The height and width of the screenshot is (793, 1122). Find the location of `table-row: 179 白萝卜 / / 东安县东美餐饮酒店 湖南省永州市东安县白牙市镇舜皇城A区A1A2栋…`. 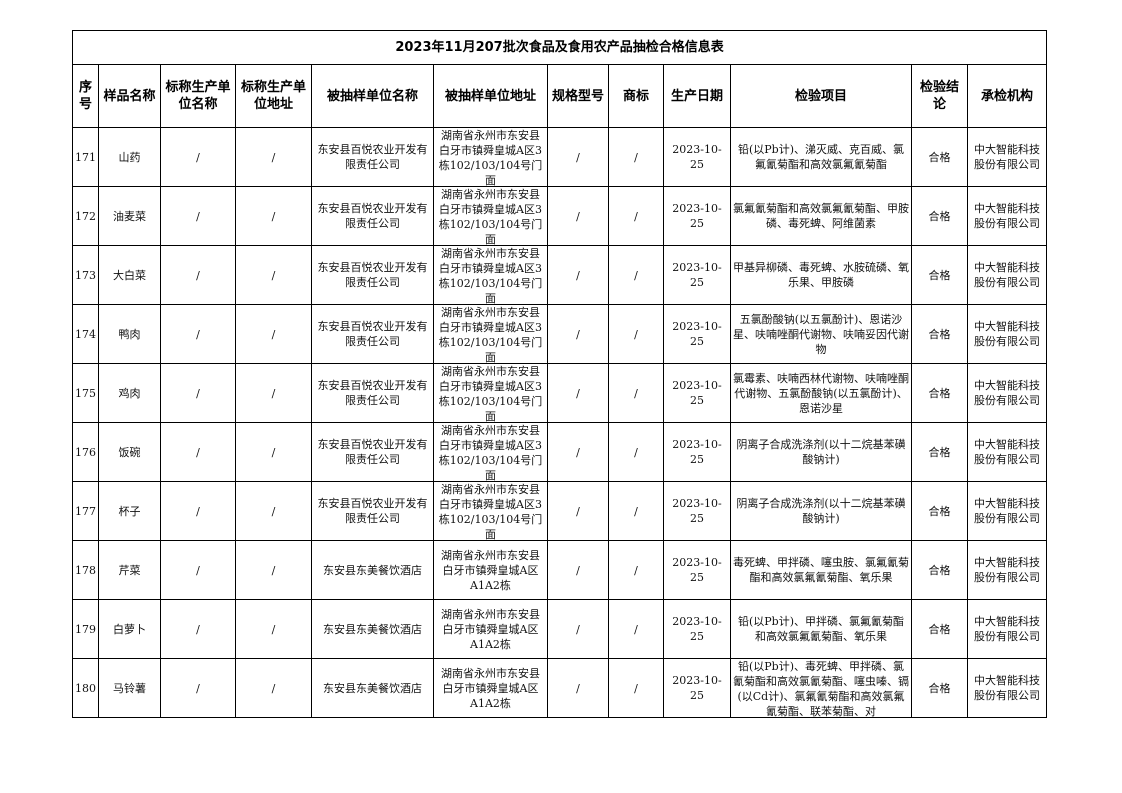

table-row: 179 白萝卜 / / 东安县东美餐饮酒店 湖南省永州市东安县白牙市镇舜皇城A区A1A2栋… is located at coordinates (560, 629).